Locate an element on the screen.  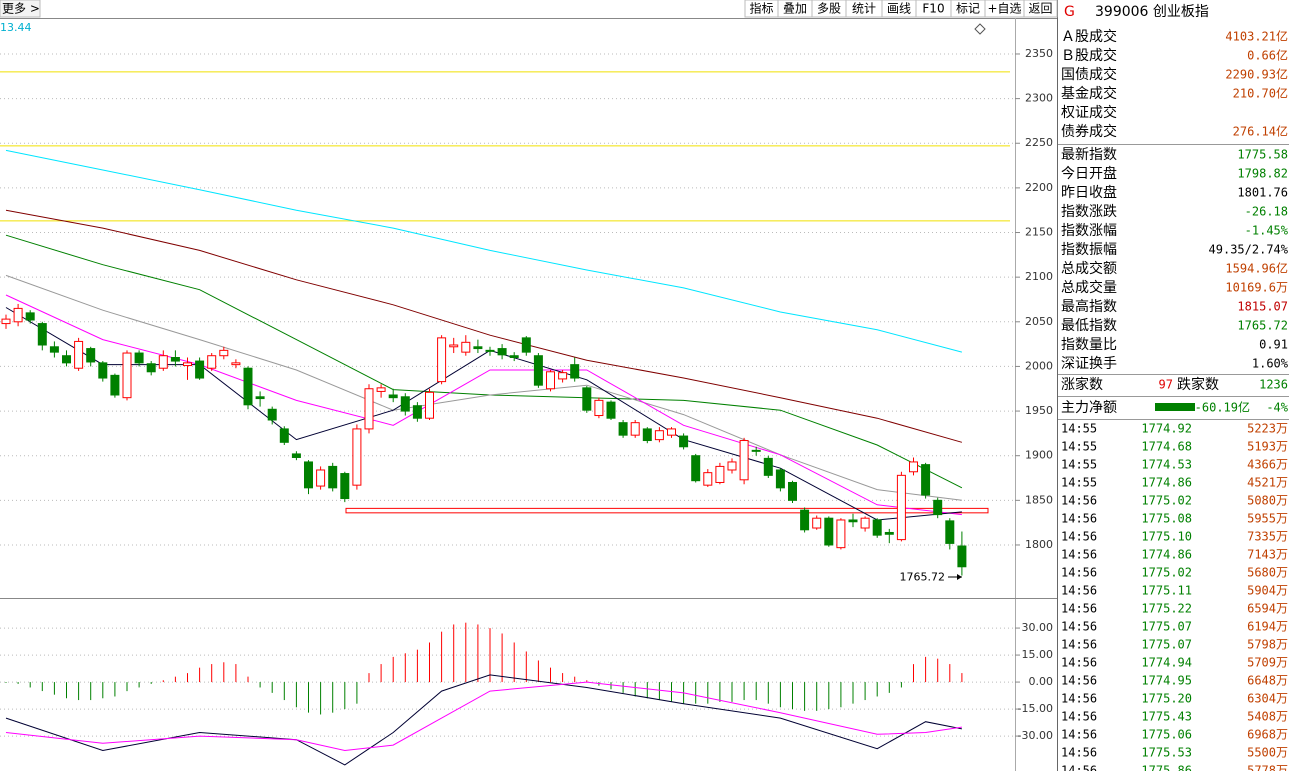
turnover-value: 2290.93亿 is located at coordinates (1256, 74).